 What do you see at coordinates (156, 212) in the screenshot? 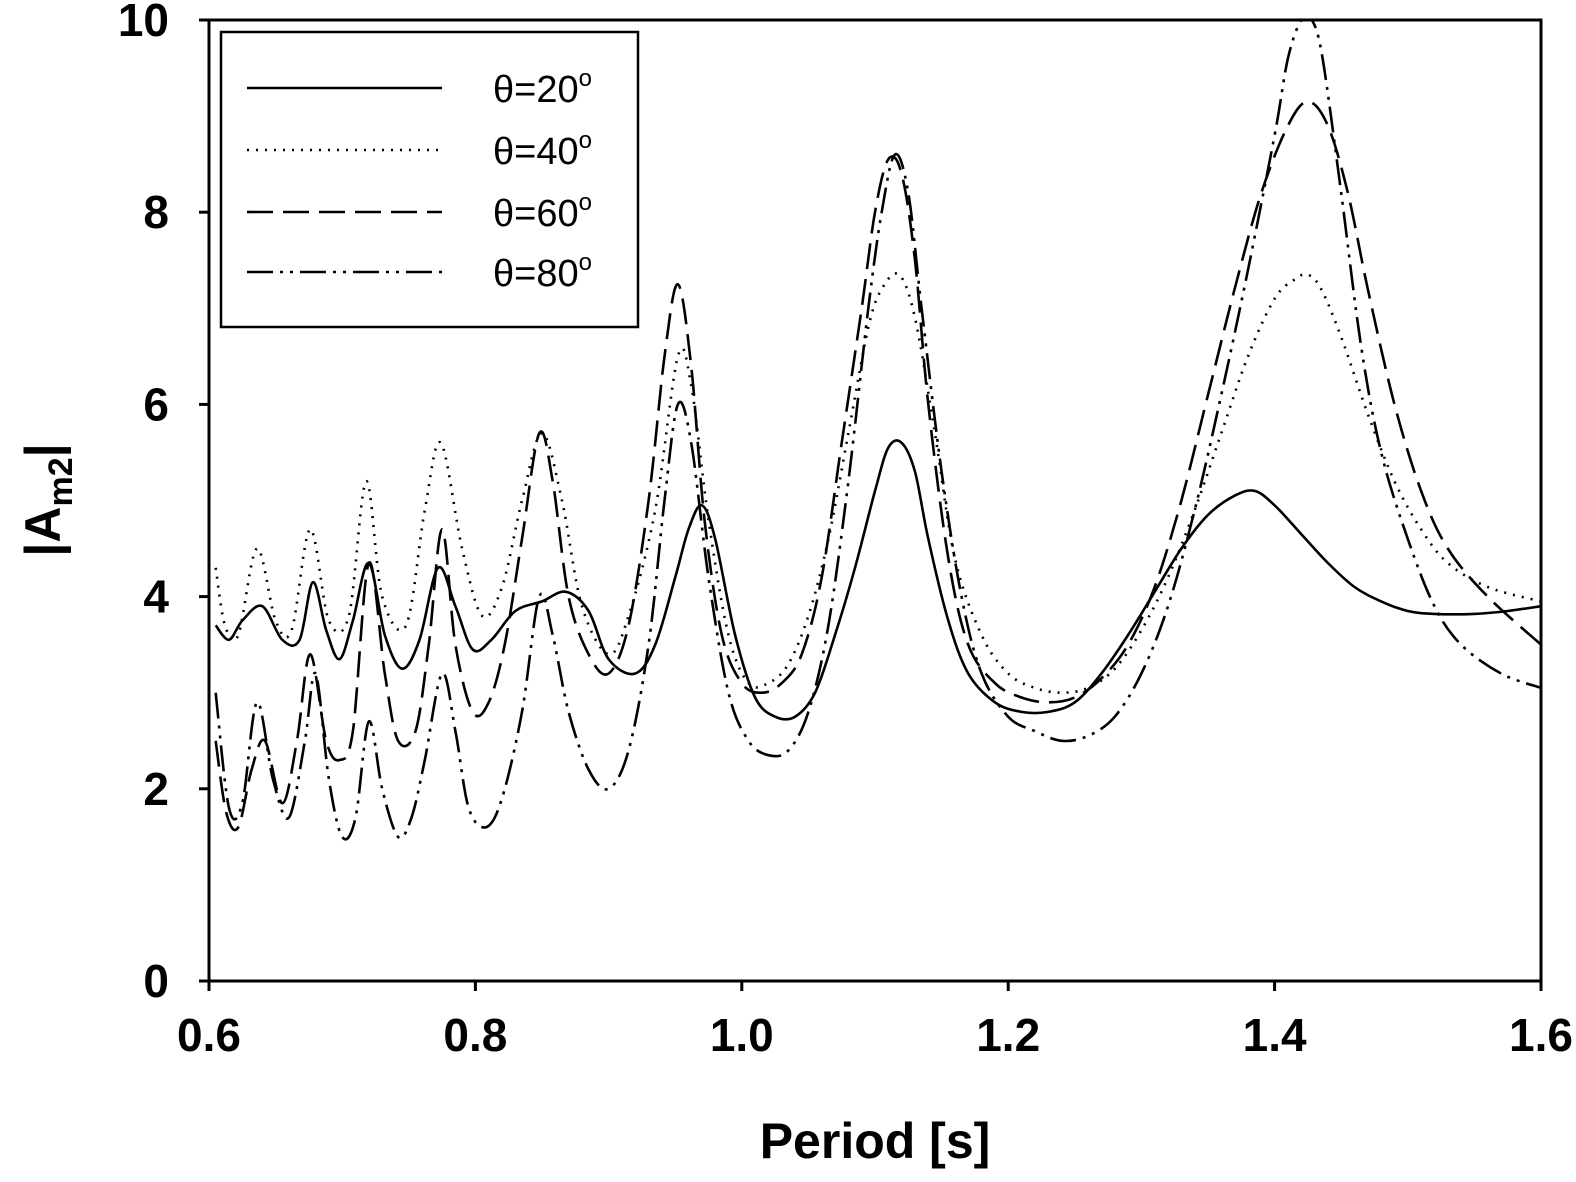
I see `y-tick-label: 8` at bounding box center [156, 212].